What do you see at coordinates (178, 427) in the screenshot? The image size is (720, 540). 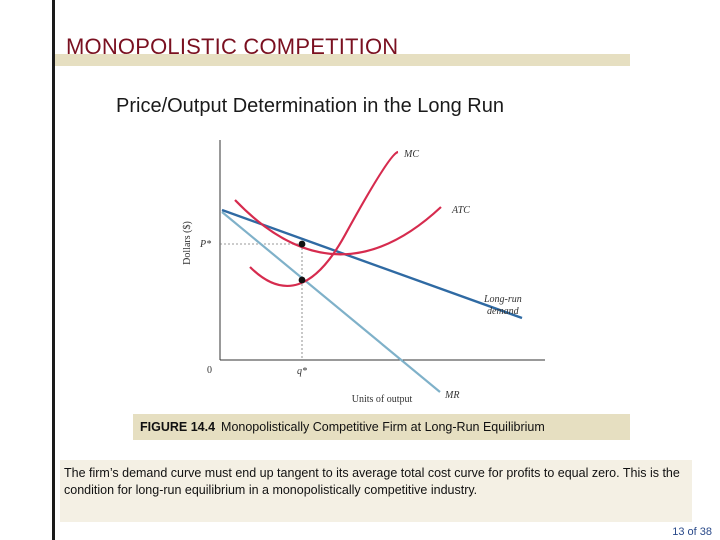 I see `figure-number: FIGURE 14.4` at bounding box center [178, 427].